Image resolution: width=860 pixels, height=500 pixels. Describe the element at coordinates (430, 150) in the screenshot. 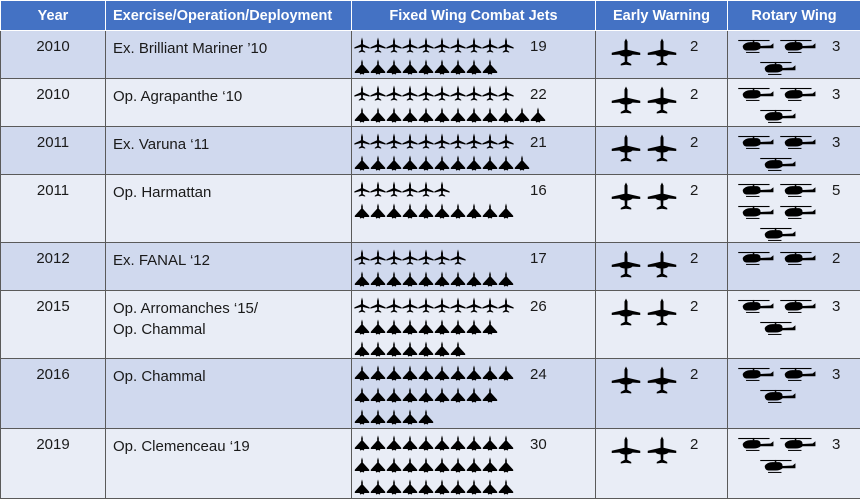

I see `table-row: 2011 Ex. Varuna ‘11 21 2 3` at that location.